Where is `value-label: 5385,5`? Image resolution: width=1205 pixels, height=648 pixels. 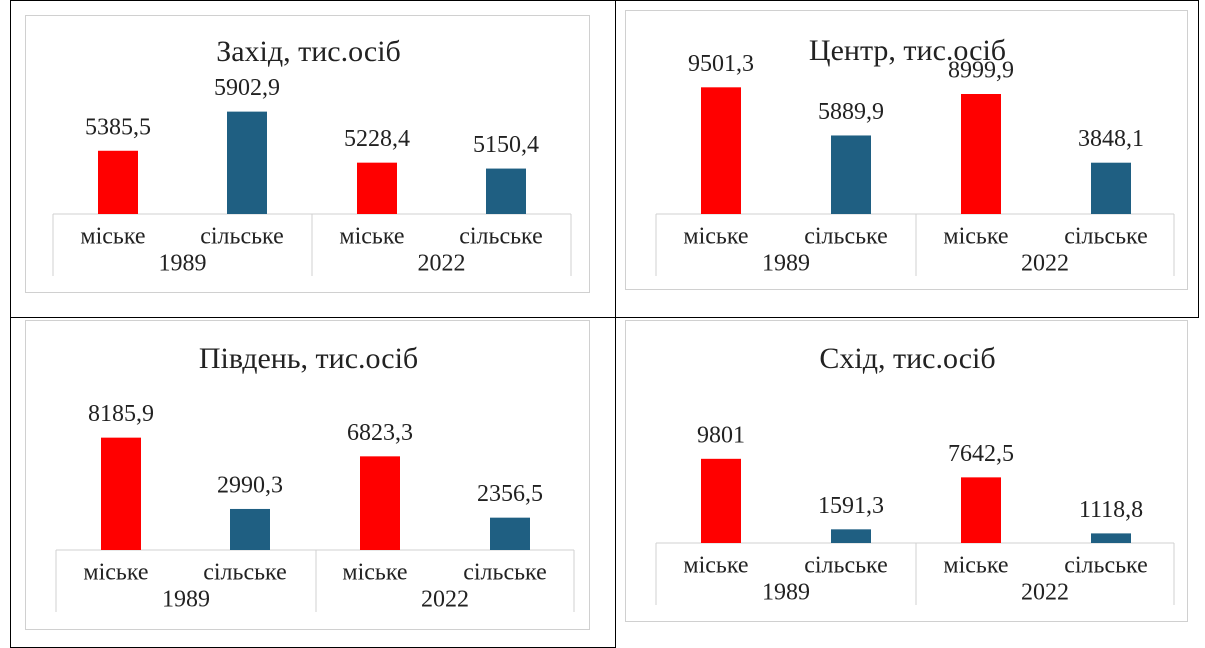 value-label: 5385,5 is located at coordinates (118, 127).